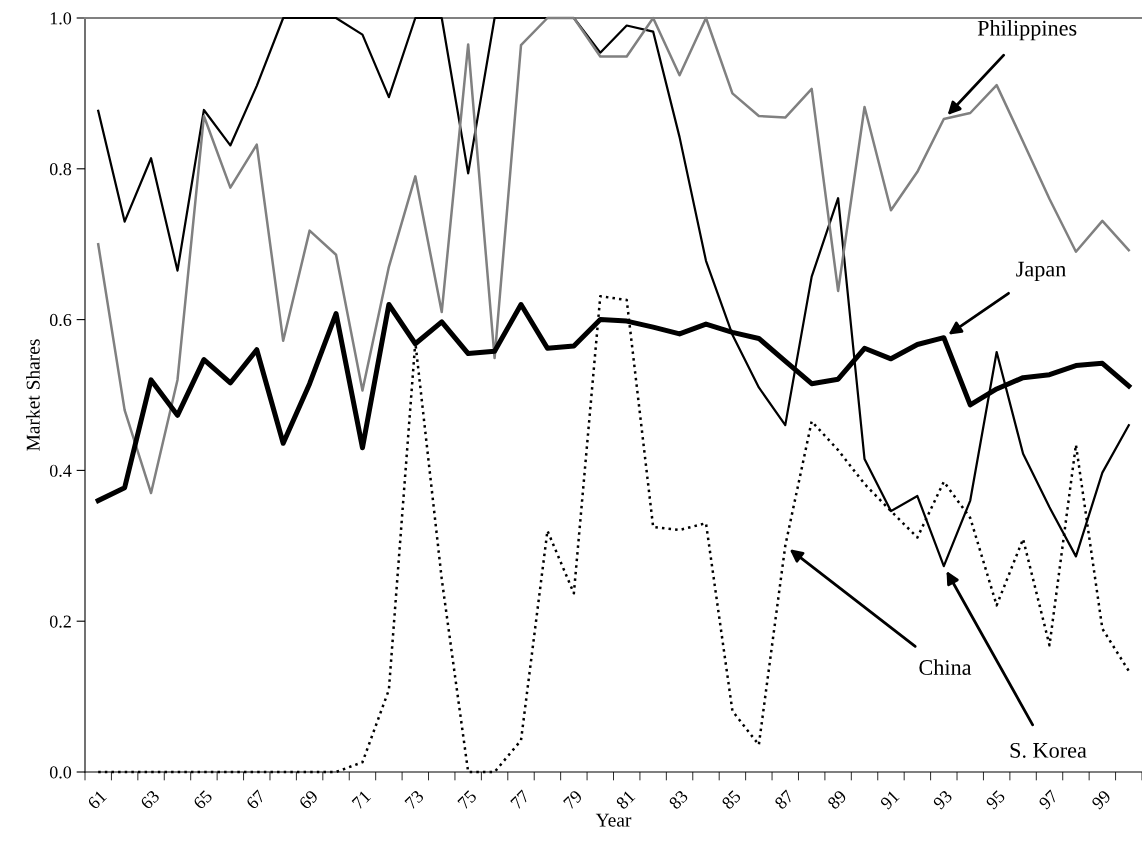 The width and height of the screenshot is (1142, 854). What do you see at coordinates (945, 667) in the screenshot?
I see `annotation: China` at bounding box center [945, 667].